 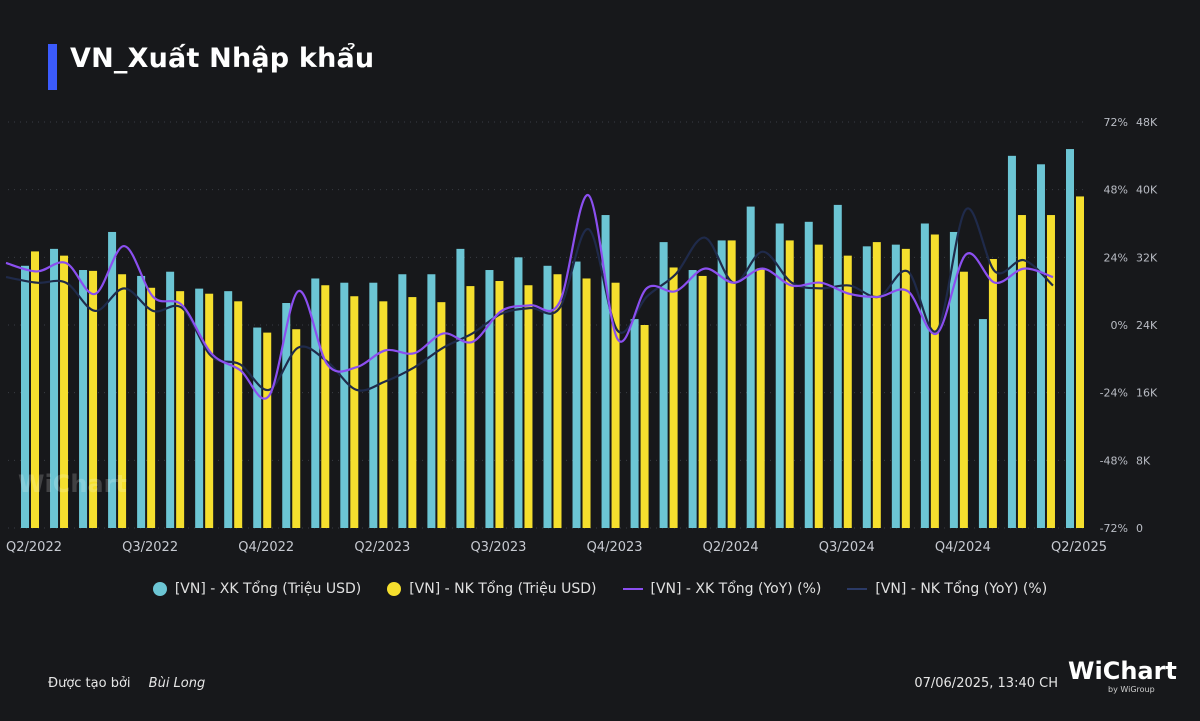 I want to click on legend-label: [VN] - XK Tổng (Triệu USD), so click(x=268, y=589).